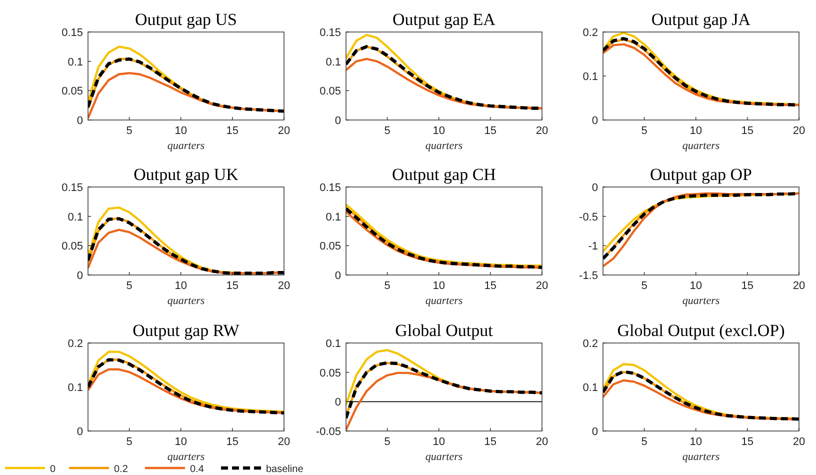 The width and height of the screenshot is (816, 475). Describe the element at coordinates (197, 469) in the screenshot. I see `legend-label: 0.4` at that location.